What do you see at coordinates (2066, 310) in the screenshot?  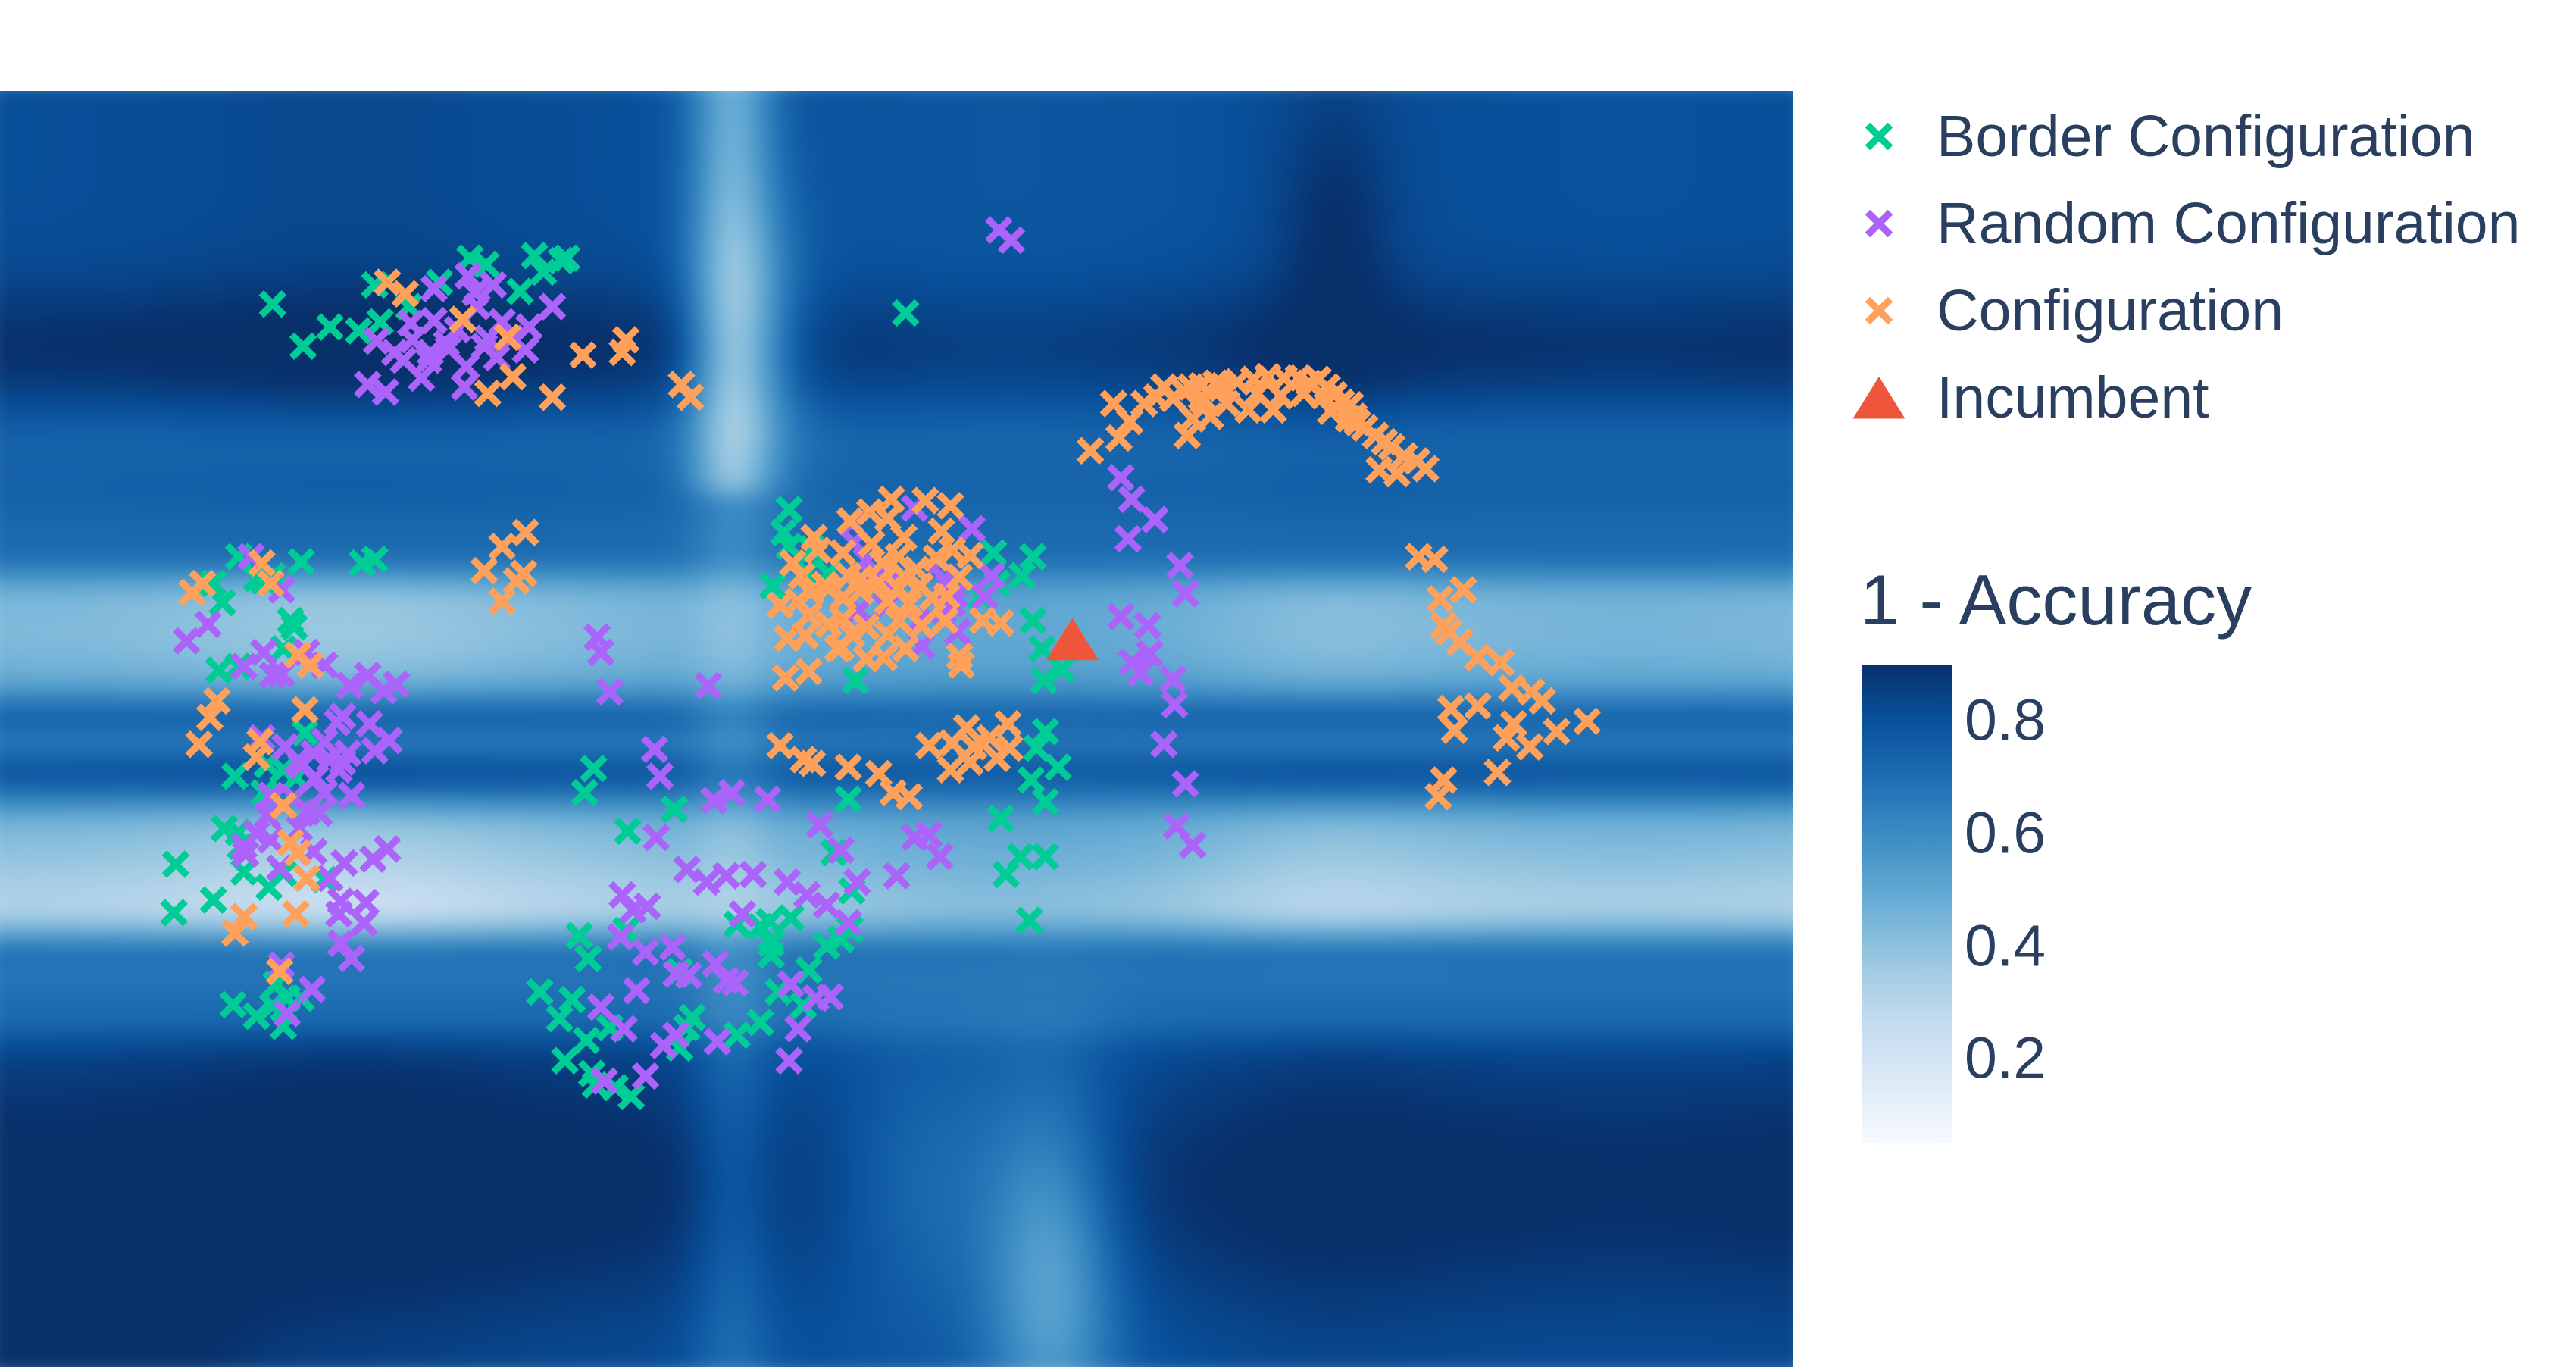 I see `legend-item-configuration: Configuration` at bounding box center [2066, 310].